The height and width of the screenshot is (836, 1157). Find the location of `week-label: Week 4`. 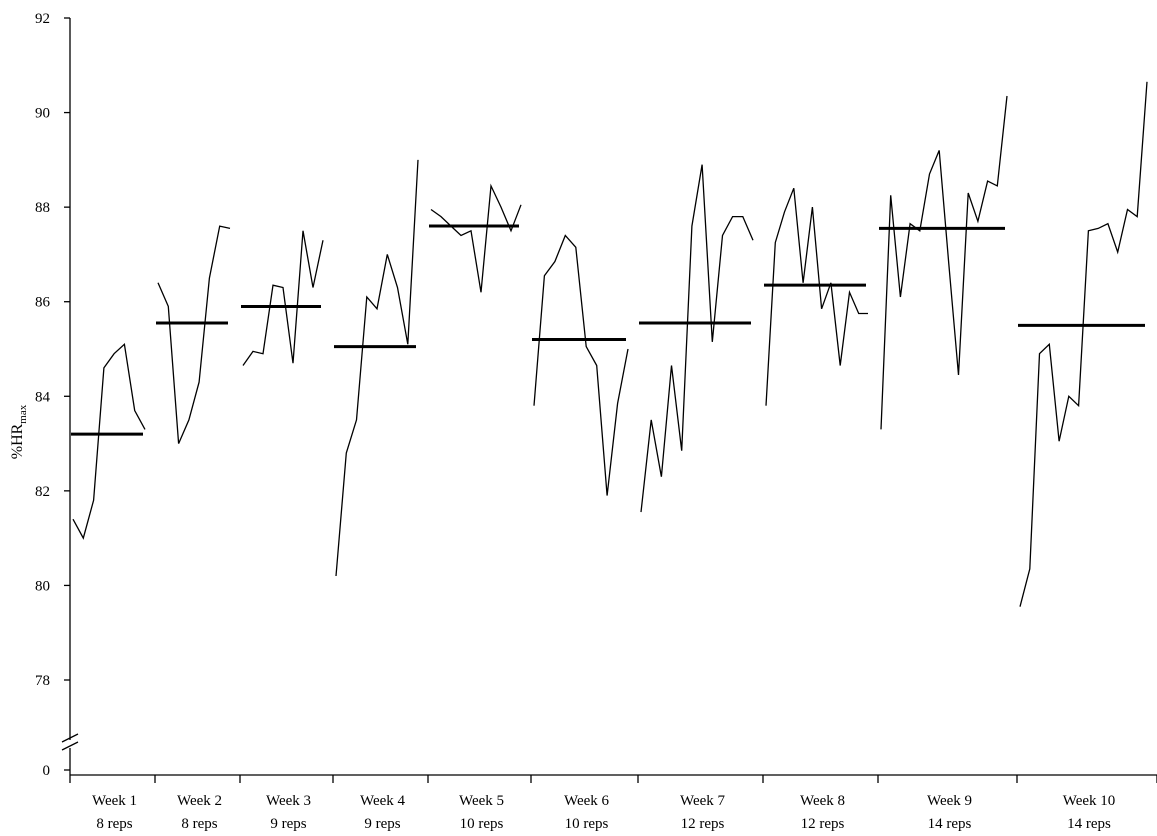

week-label: Week 4 is located at coordinates (383, 801).